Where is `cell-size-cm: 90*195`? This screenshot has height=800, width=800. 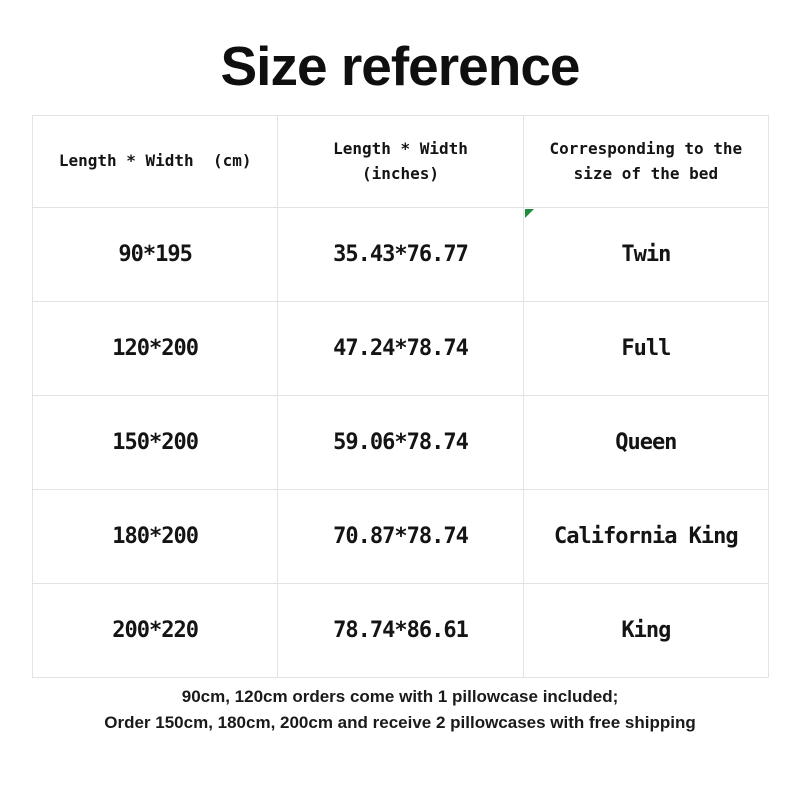
cell-size-cm: 90*195 is located at coordinates (155, 254).